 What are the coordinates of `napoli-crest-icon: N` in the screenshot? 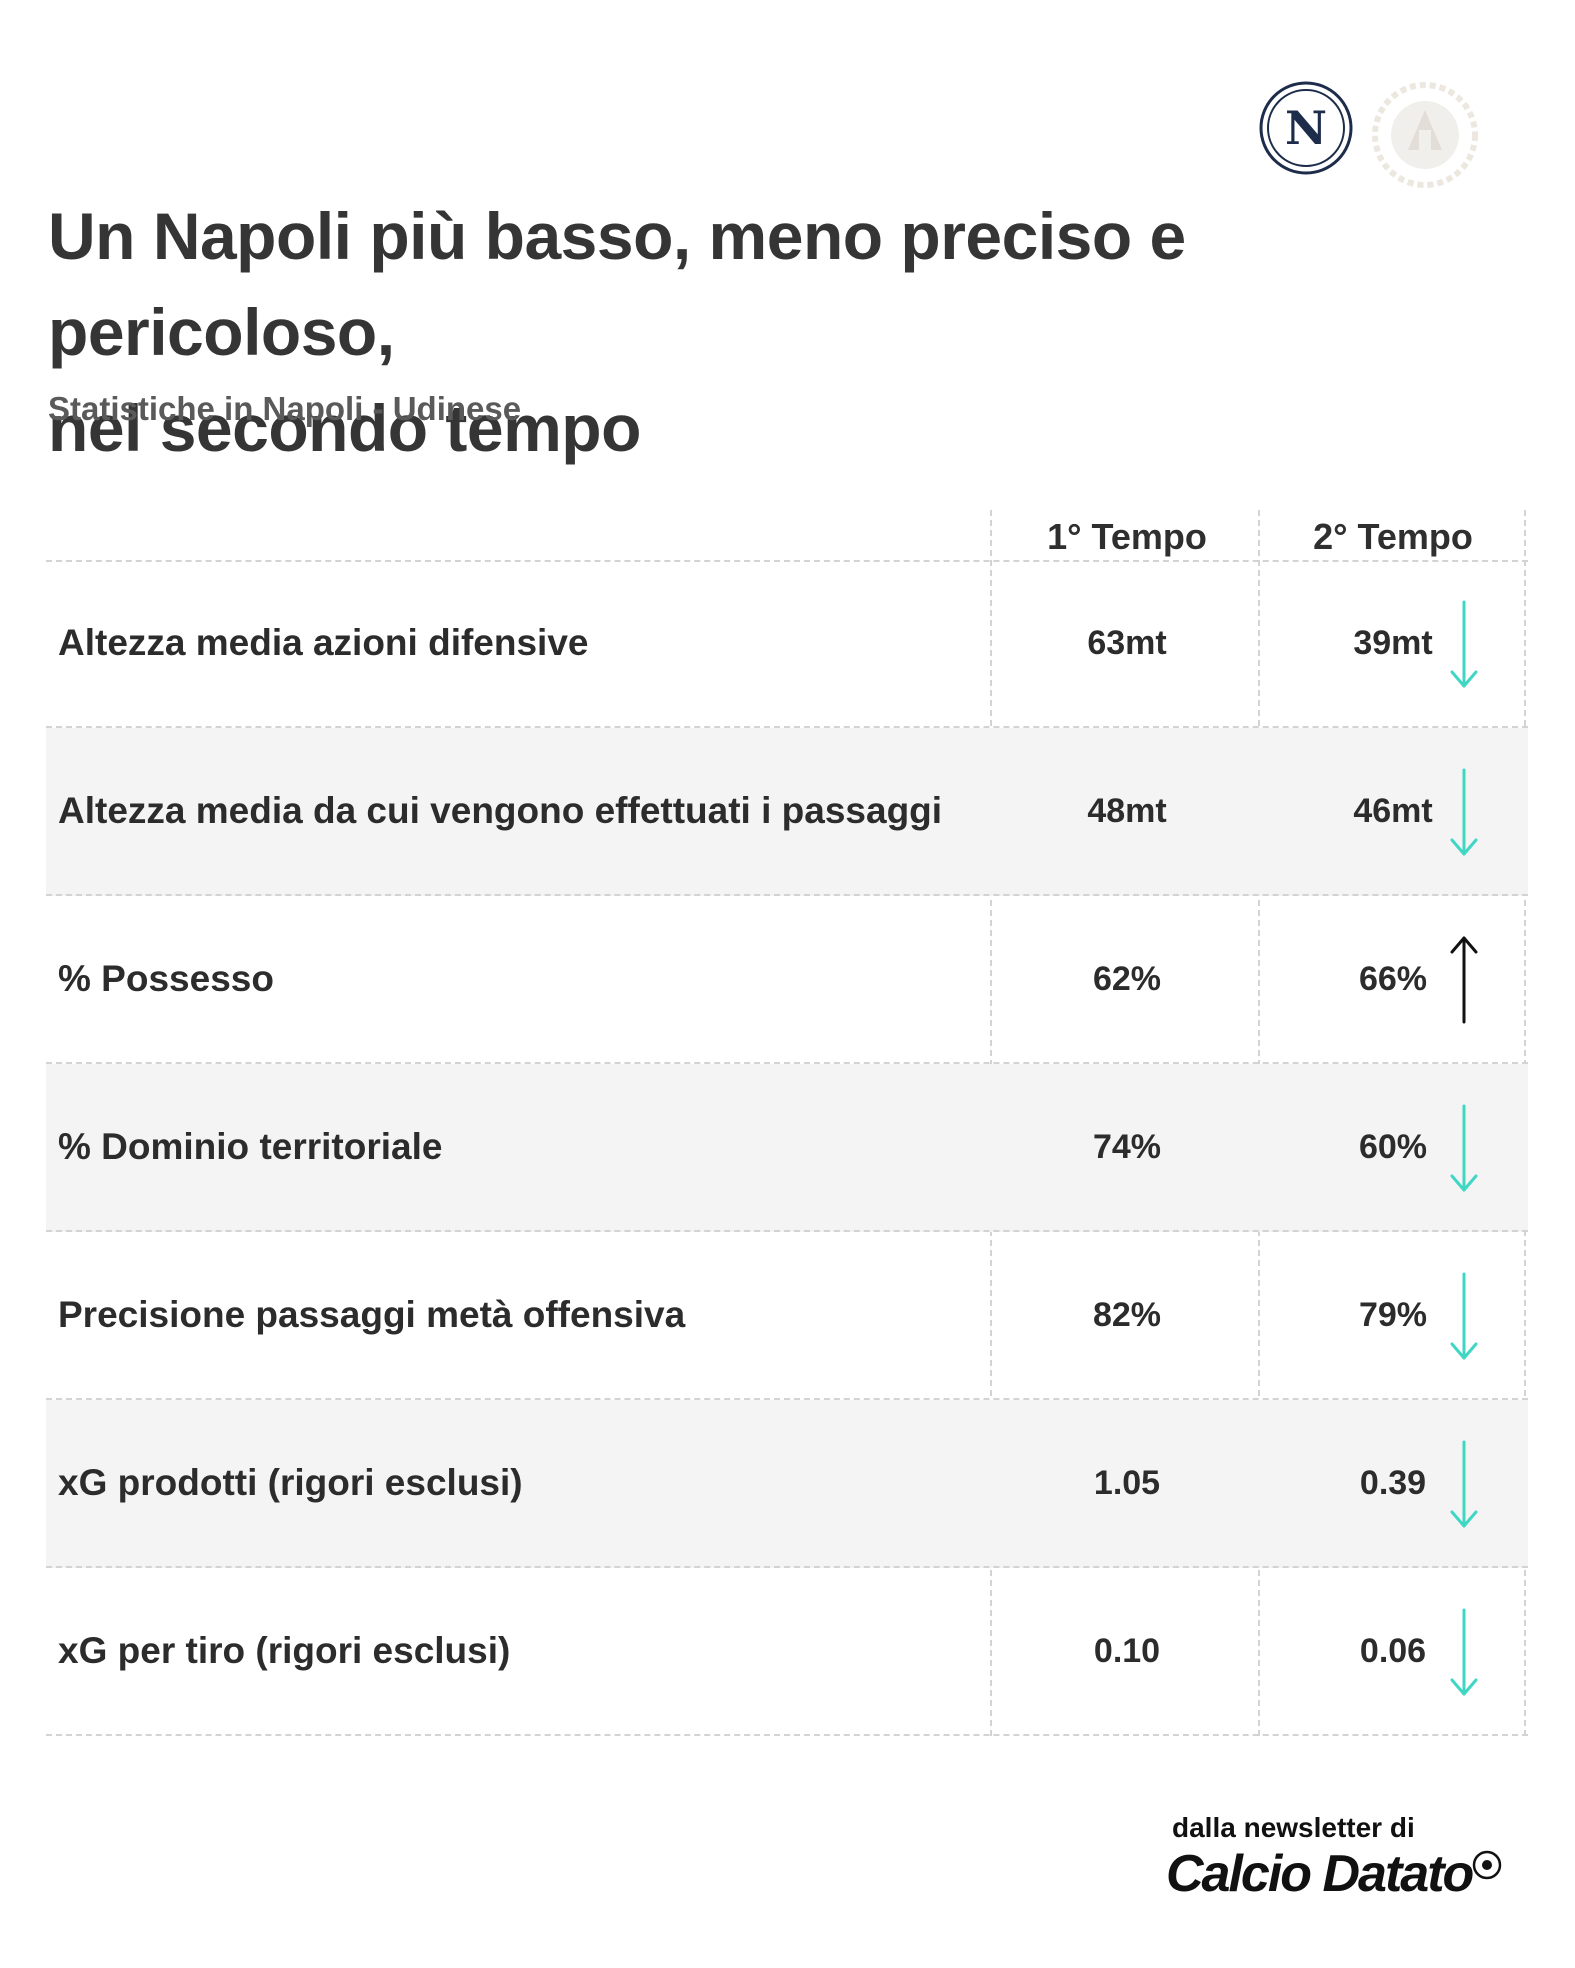 It's located at (1306, 128).